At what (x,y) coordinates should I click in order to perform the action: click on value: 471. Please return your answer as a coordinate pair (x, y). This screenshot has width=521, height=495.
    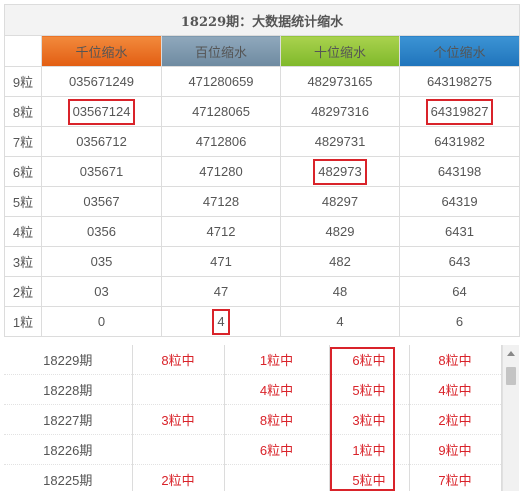
    Looking at the image, I should click on (221, 261).